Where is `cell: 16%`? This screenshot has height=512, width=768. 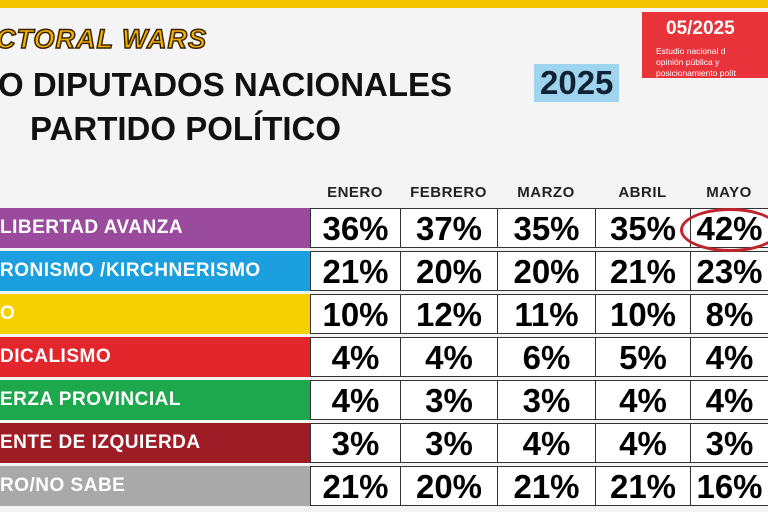
cell: 16% is located at coordinates (729, 486).